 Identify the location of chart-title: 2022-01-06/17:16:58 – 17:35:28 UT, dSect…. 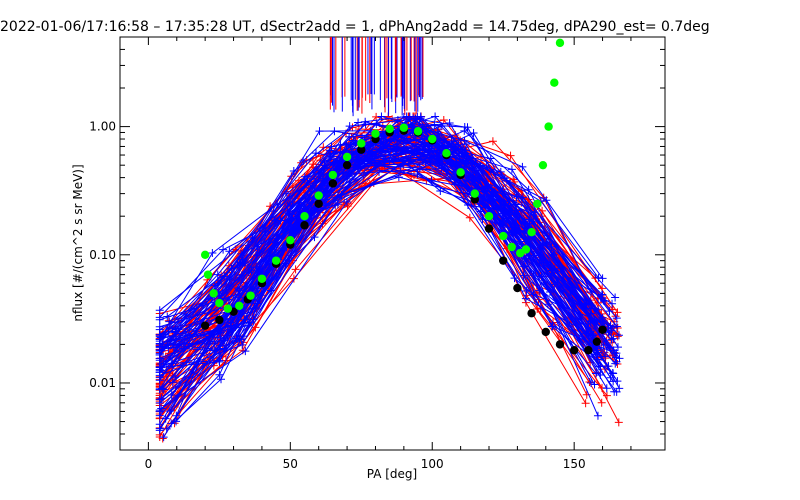
(355, 27).